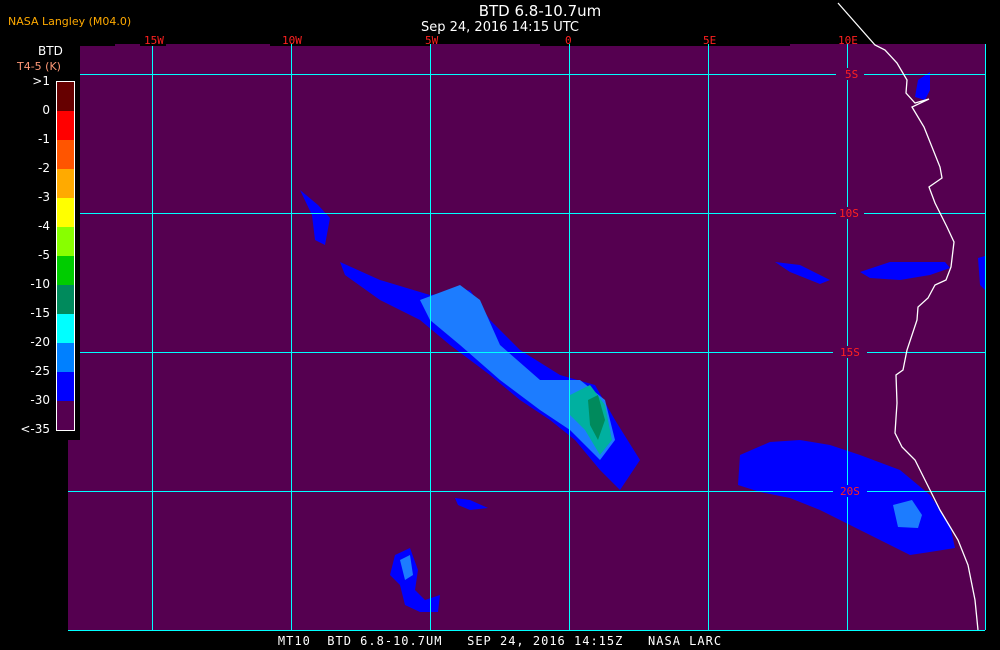  Describe the element at coordinates (907, 514) in the screenshot. I see `cloud-deck-lightblue` at that location.